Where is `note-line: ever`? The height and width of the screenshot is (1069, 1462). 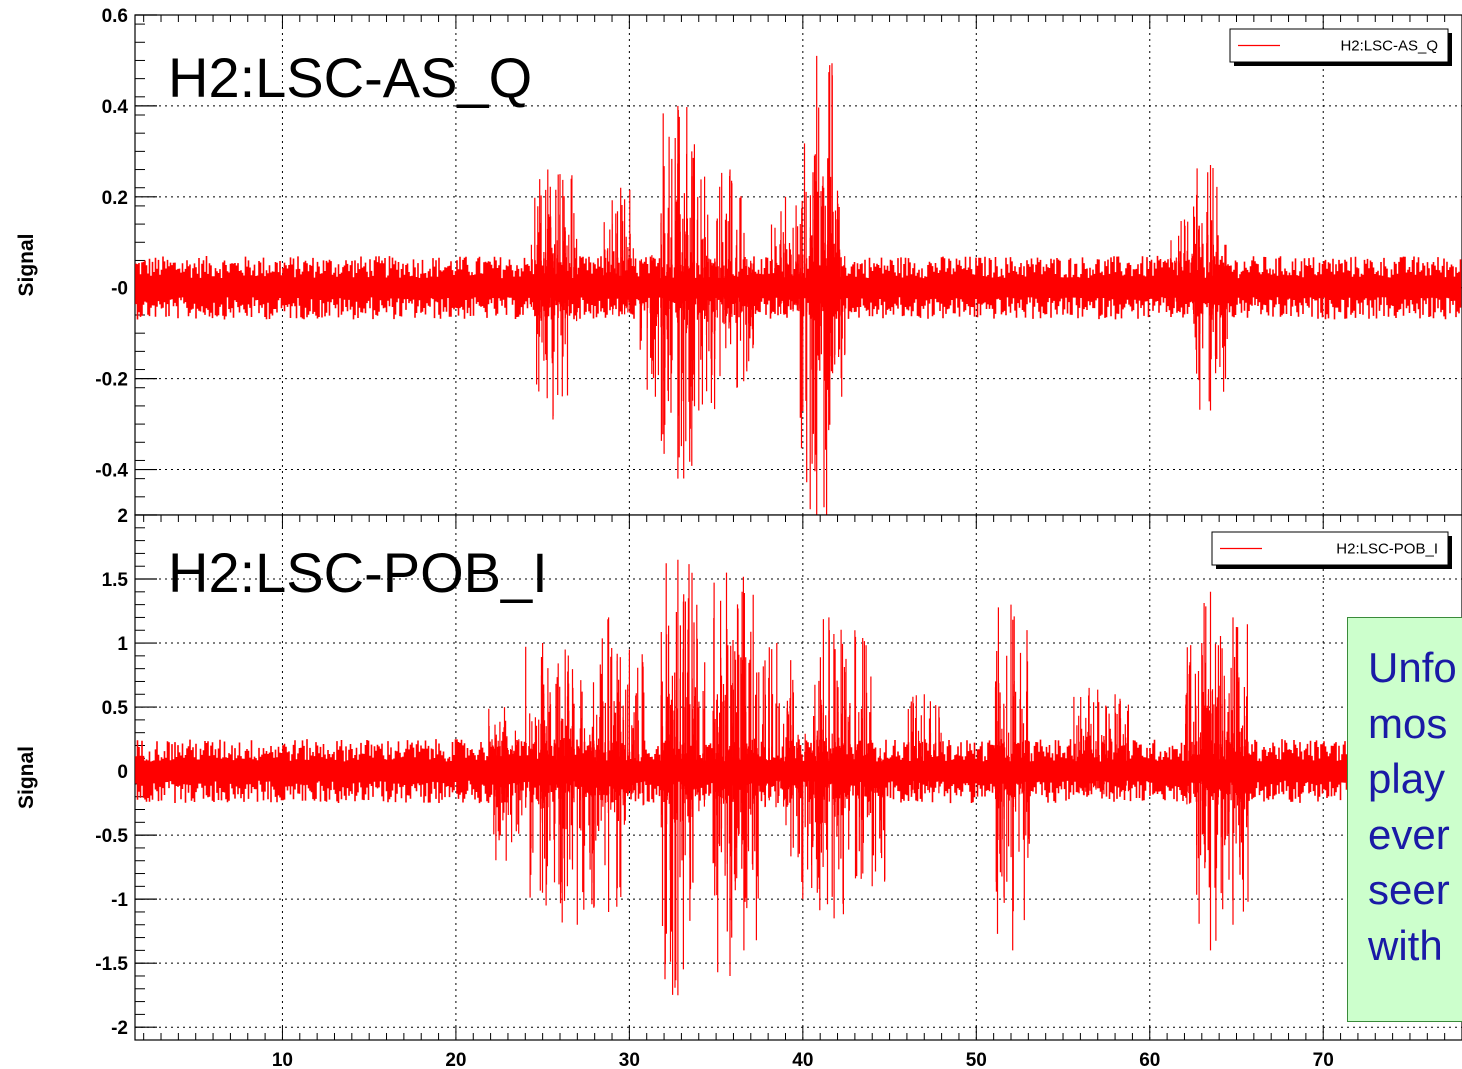 note-line: ever is located at coordinates (1409, 834).